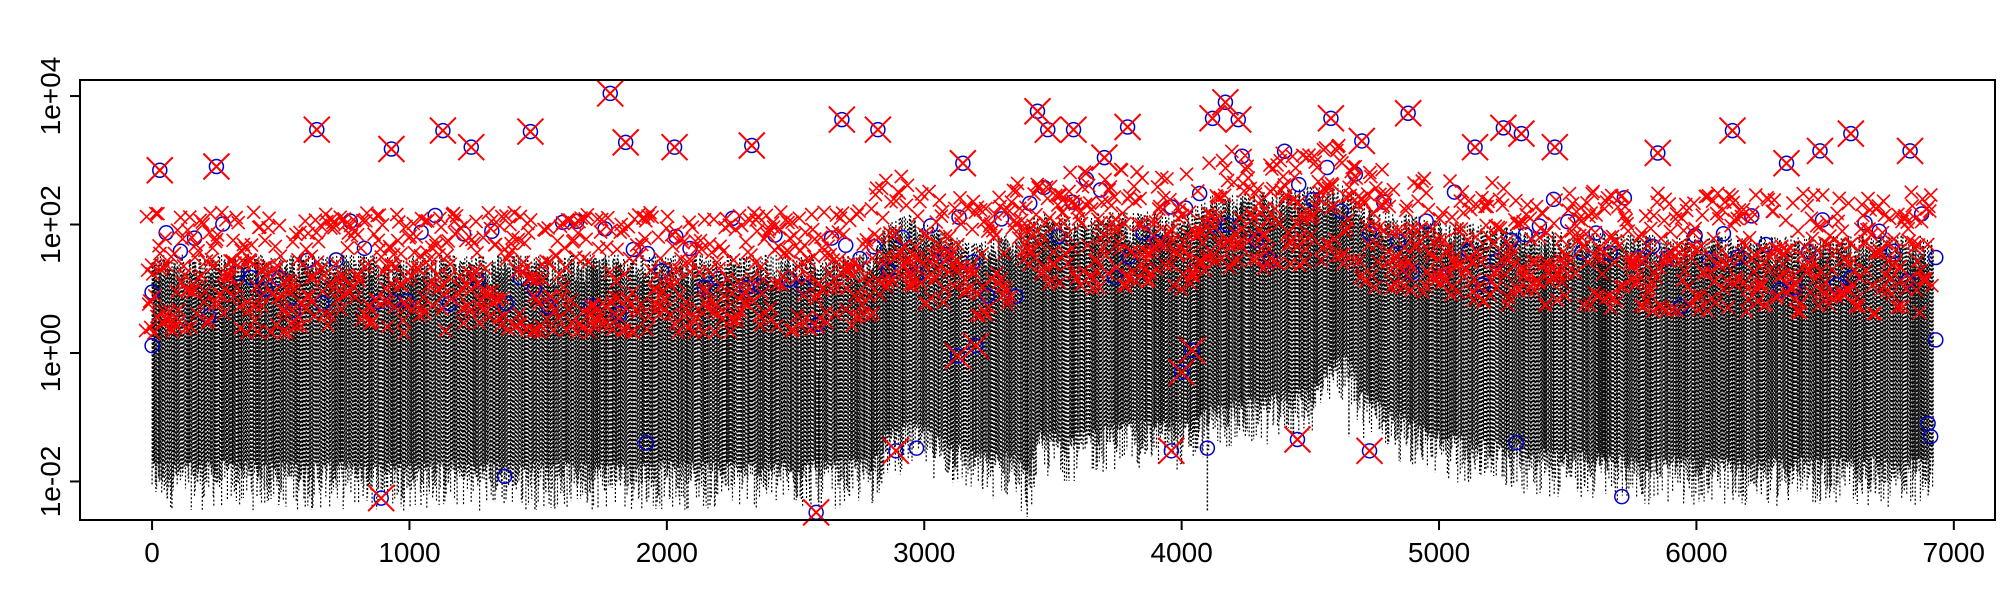  Describe the element at coordinates (667, 552) in the screenshot. I see `x-tick-label: 2000` at that location.